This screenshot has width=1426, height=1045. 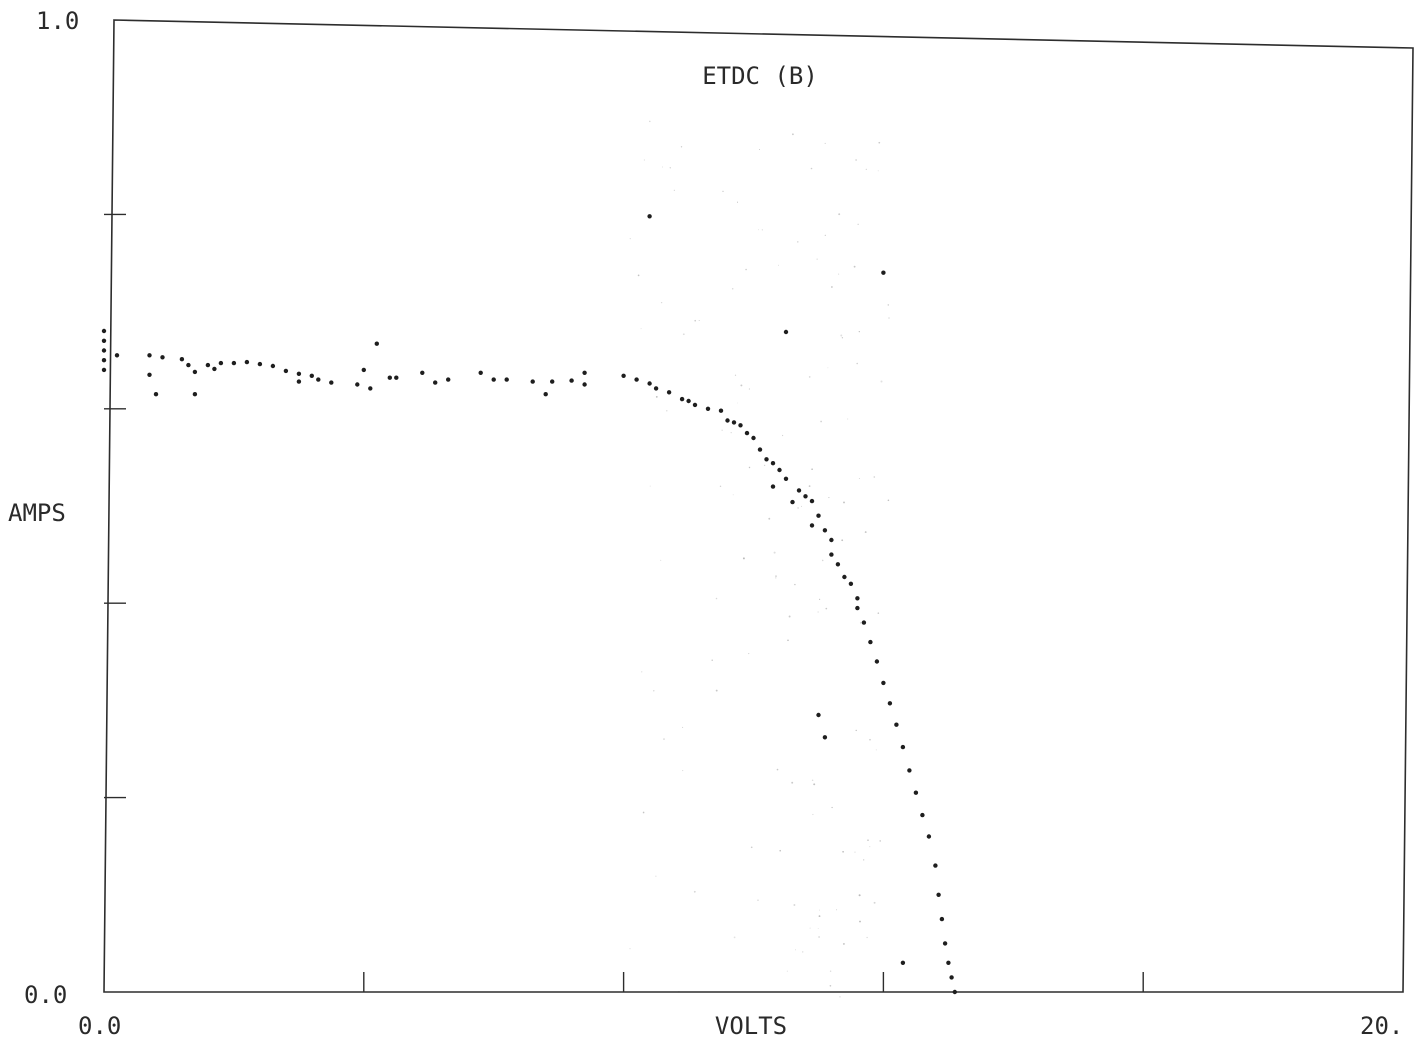 I want to click on x-tick-label-max: 20., so click(x=1381, y=1026).